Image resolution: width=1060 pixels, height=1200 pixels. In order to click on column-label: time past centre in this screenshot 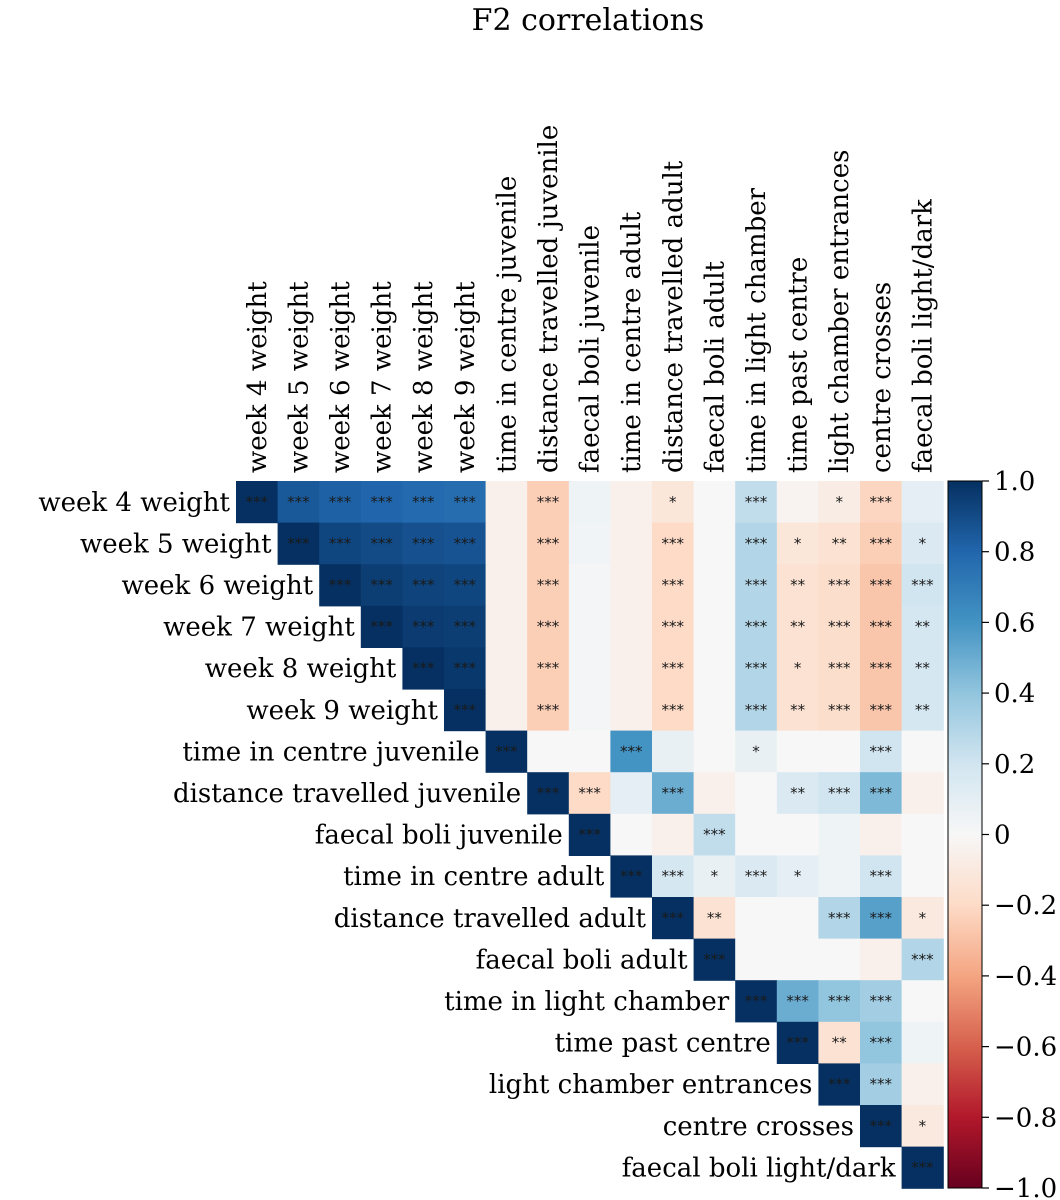, I will do `click(799, 365)`.